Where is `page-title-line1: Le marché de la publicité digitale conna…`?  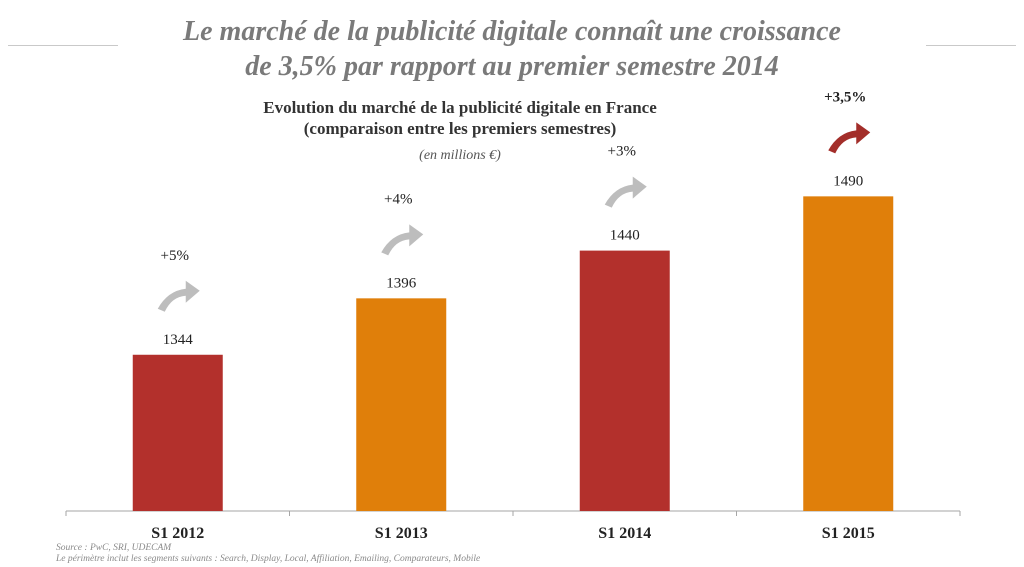
page-title-line1: Le marché de la publicité digitale conna… is located at coordinates (512, 31).